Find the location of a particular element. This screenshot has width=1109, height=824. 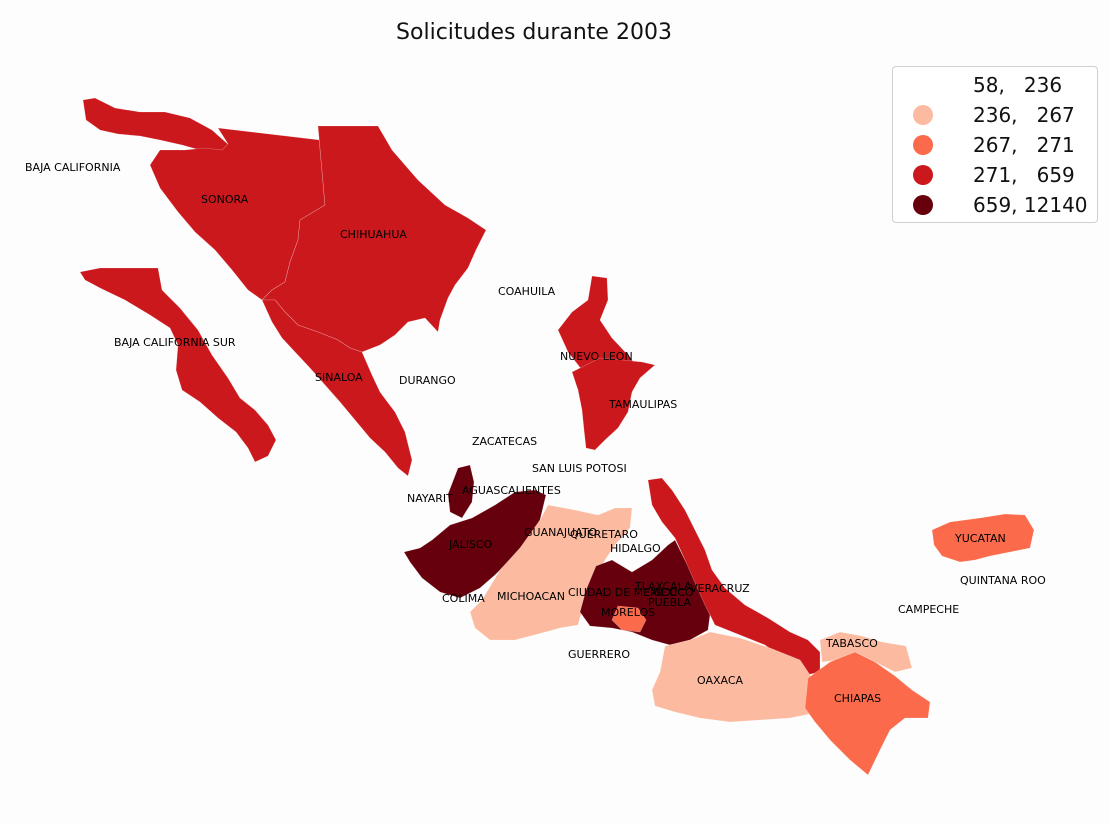

legend-item: 659, 12140 is located at coordinates (995, 206).